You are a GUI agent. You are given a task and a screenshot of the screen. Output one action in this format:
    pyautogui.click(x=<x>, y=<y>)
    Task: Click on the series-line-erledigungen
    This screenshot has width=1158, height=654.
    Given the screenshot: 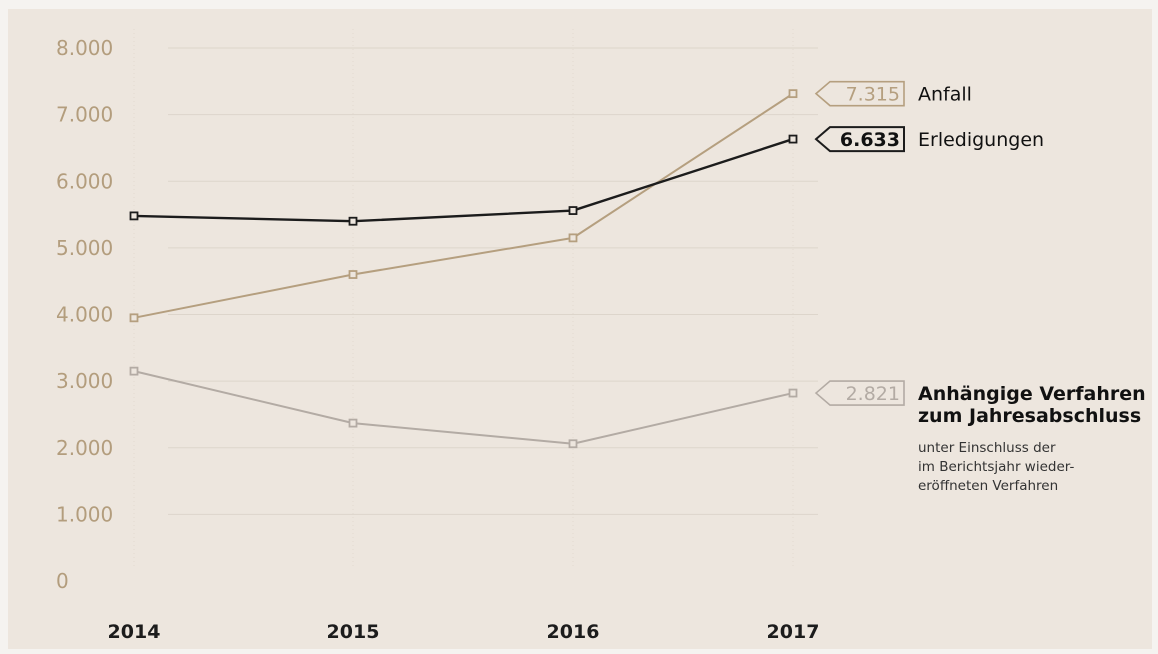 What is the action you would take?
    pyautogui.click(x=463, y=180)
    